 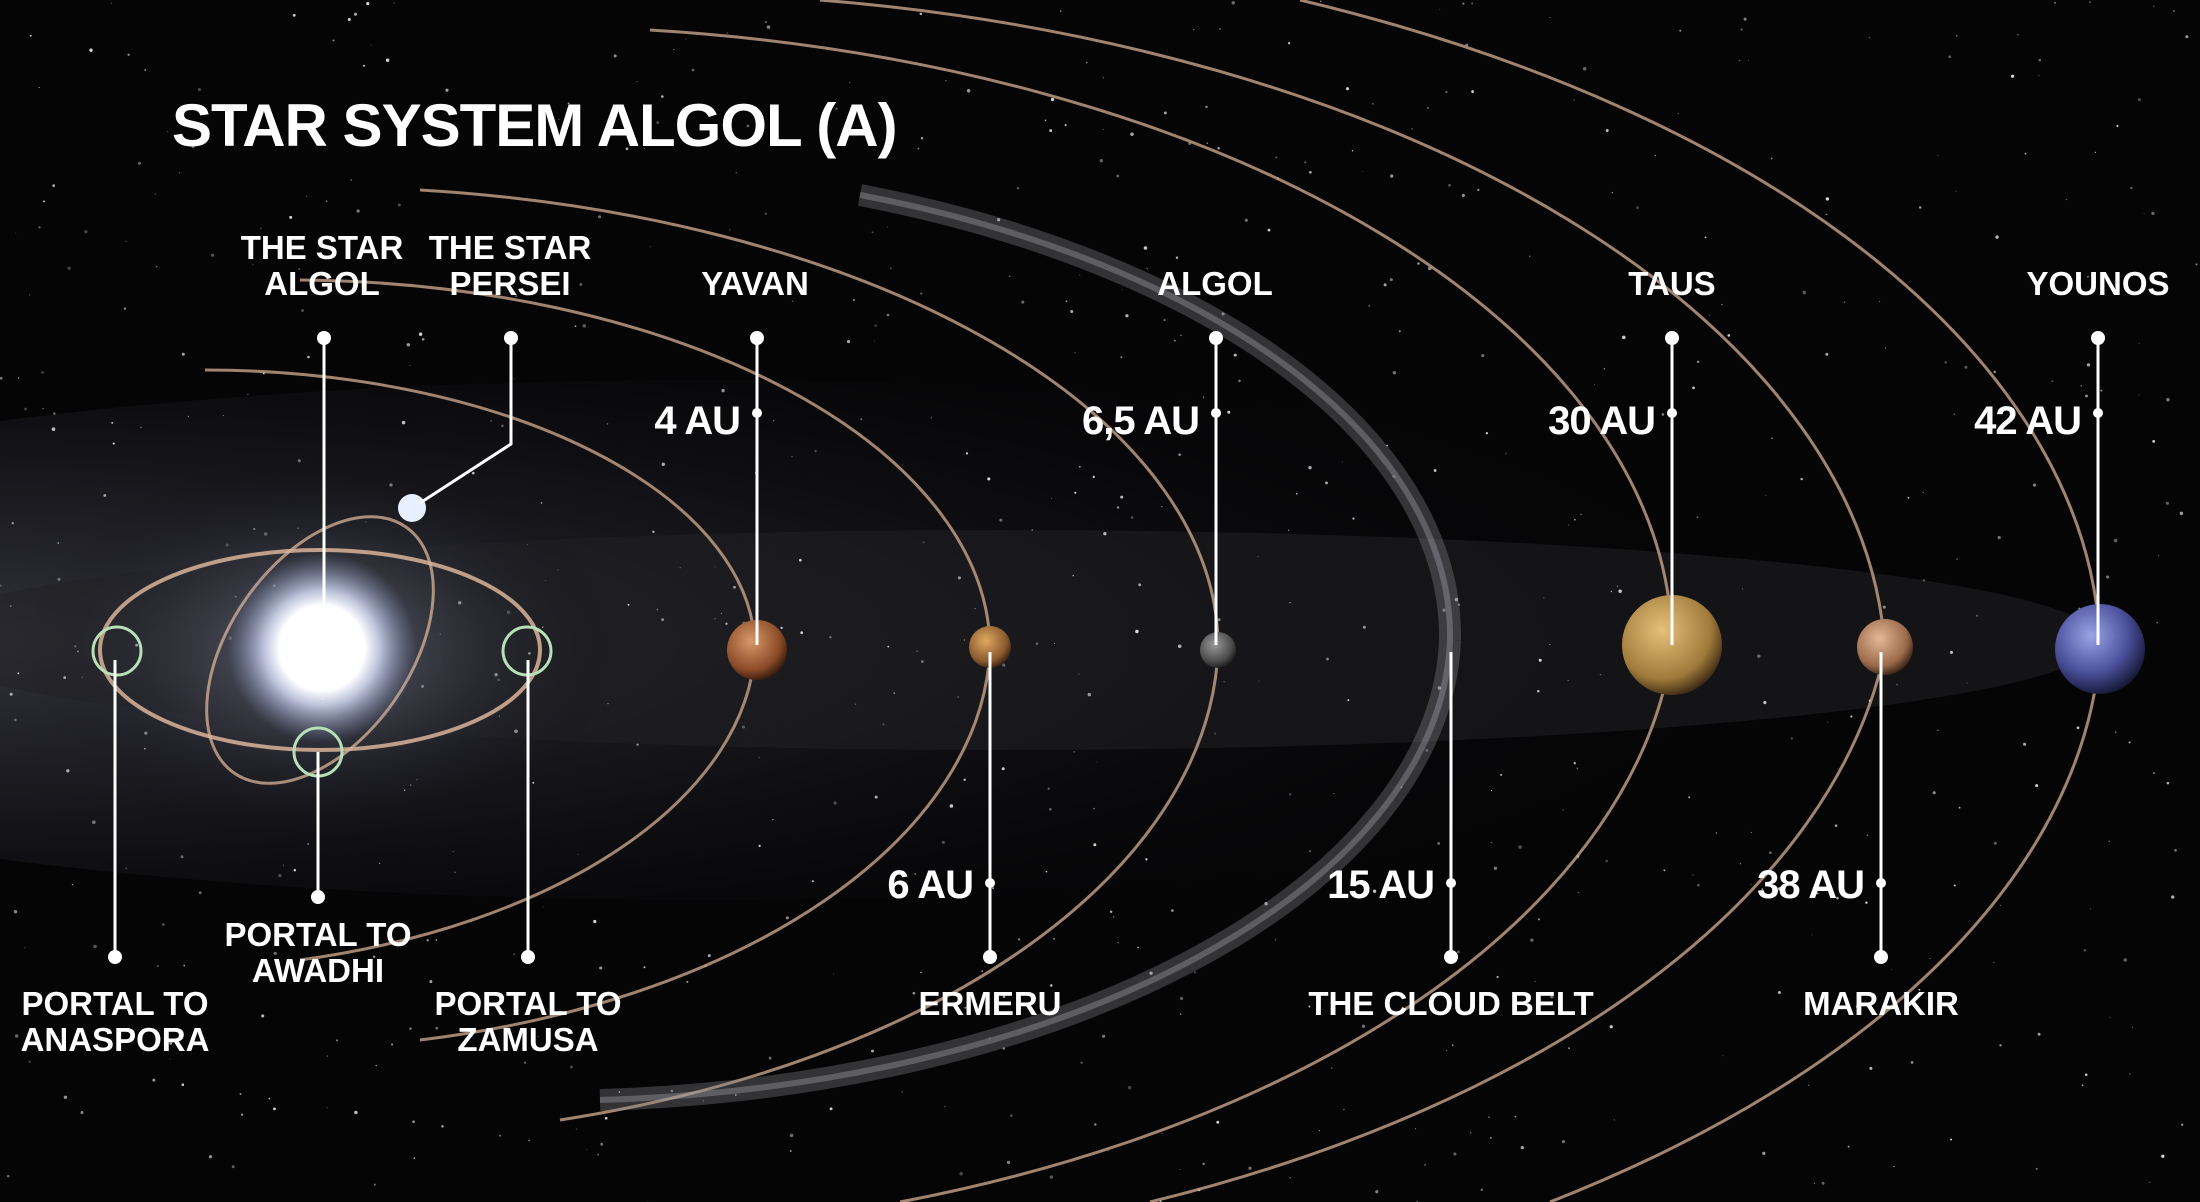 I want to click on star-algol, so click(x=322, y=648).